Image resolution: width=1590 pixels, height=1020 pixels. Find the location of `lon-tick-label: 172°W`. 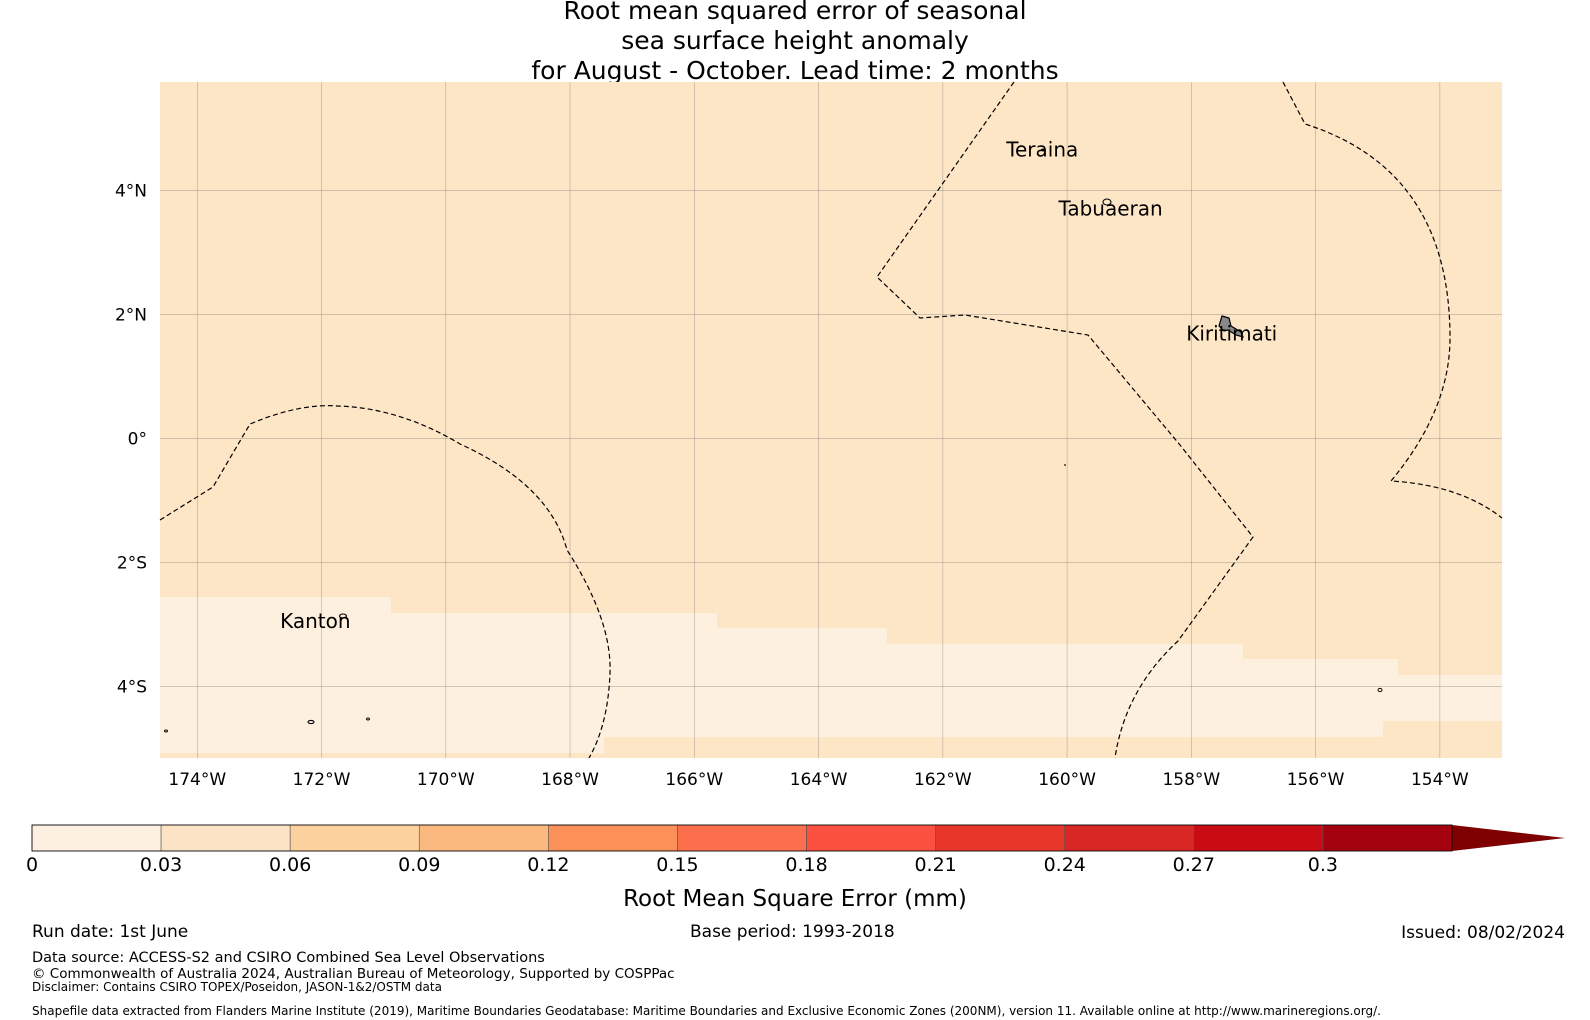

lon-tick-label: 172°W is located at coordinates (322, 780).